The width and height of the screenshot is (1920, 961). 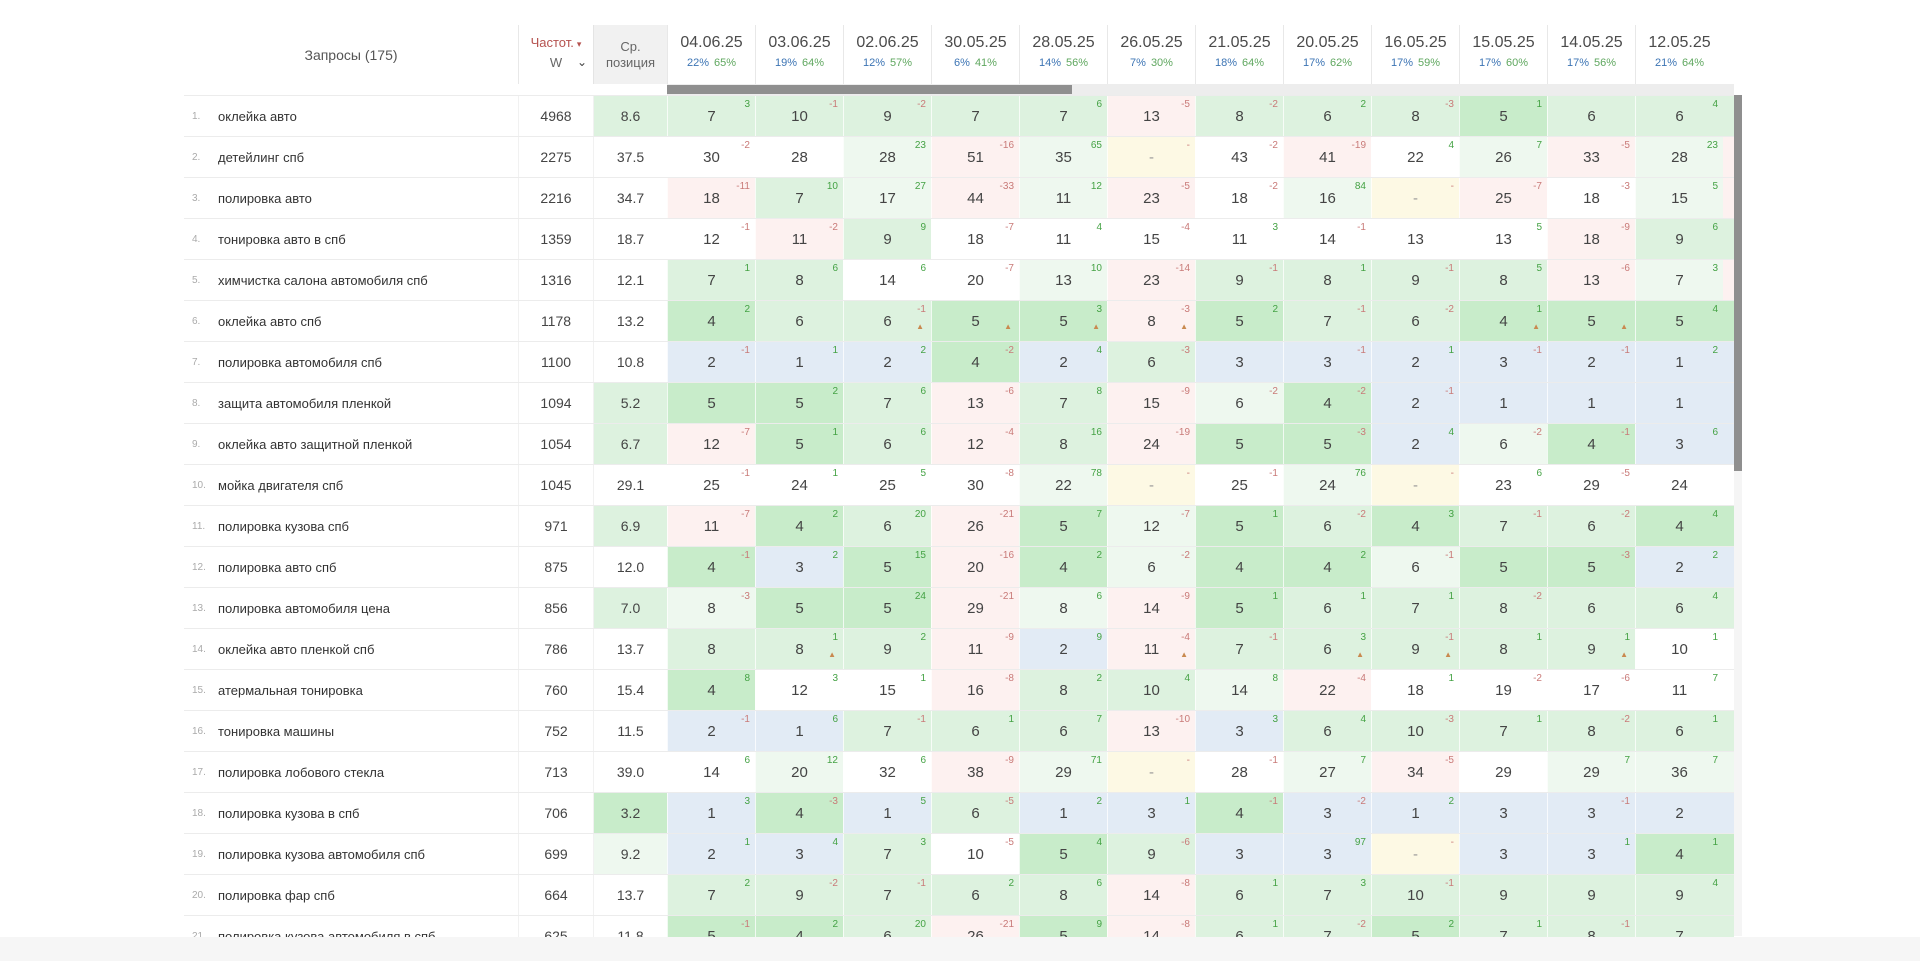 I want to click on position-cell: 10 -3, so click(x=1415, y=731).